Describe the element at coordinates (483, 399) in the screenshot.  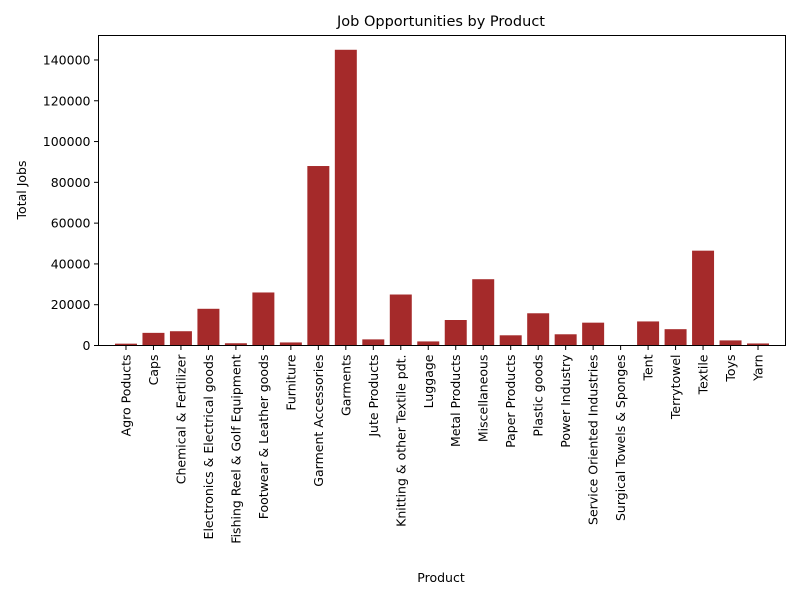
I see `x-tick-label: Miscellaneous` at that location.